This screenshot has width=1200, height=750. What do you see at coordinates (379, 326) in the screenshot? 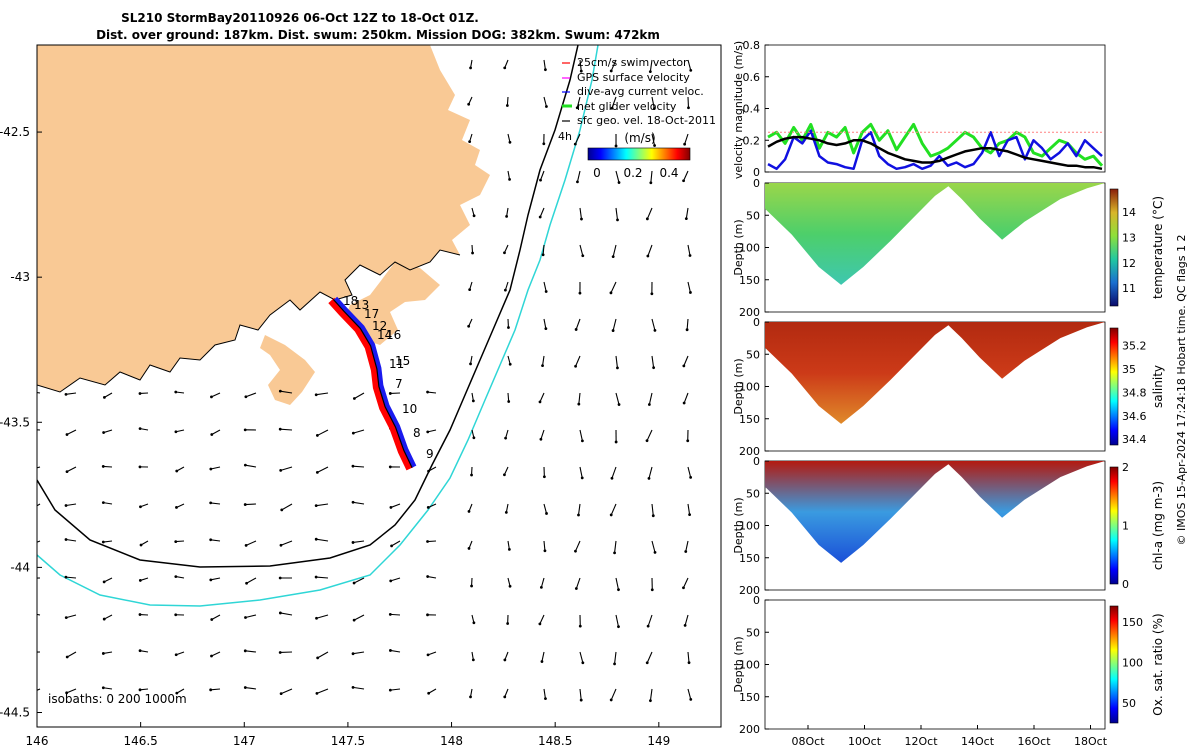
I see `day-label: 12` at bounding box center [379, 326].